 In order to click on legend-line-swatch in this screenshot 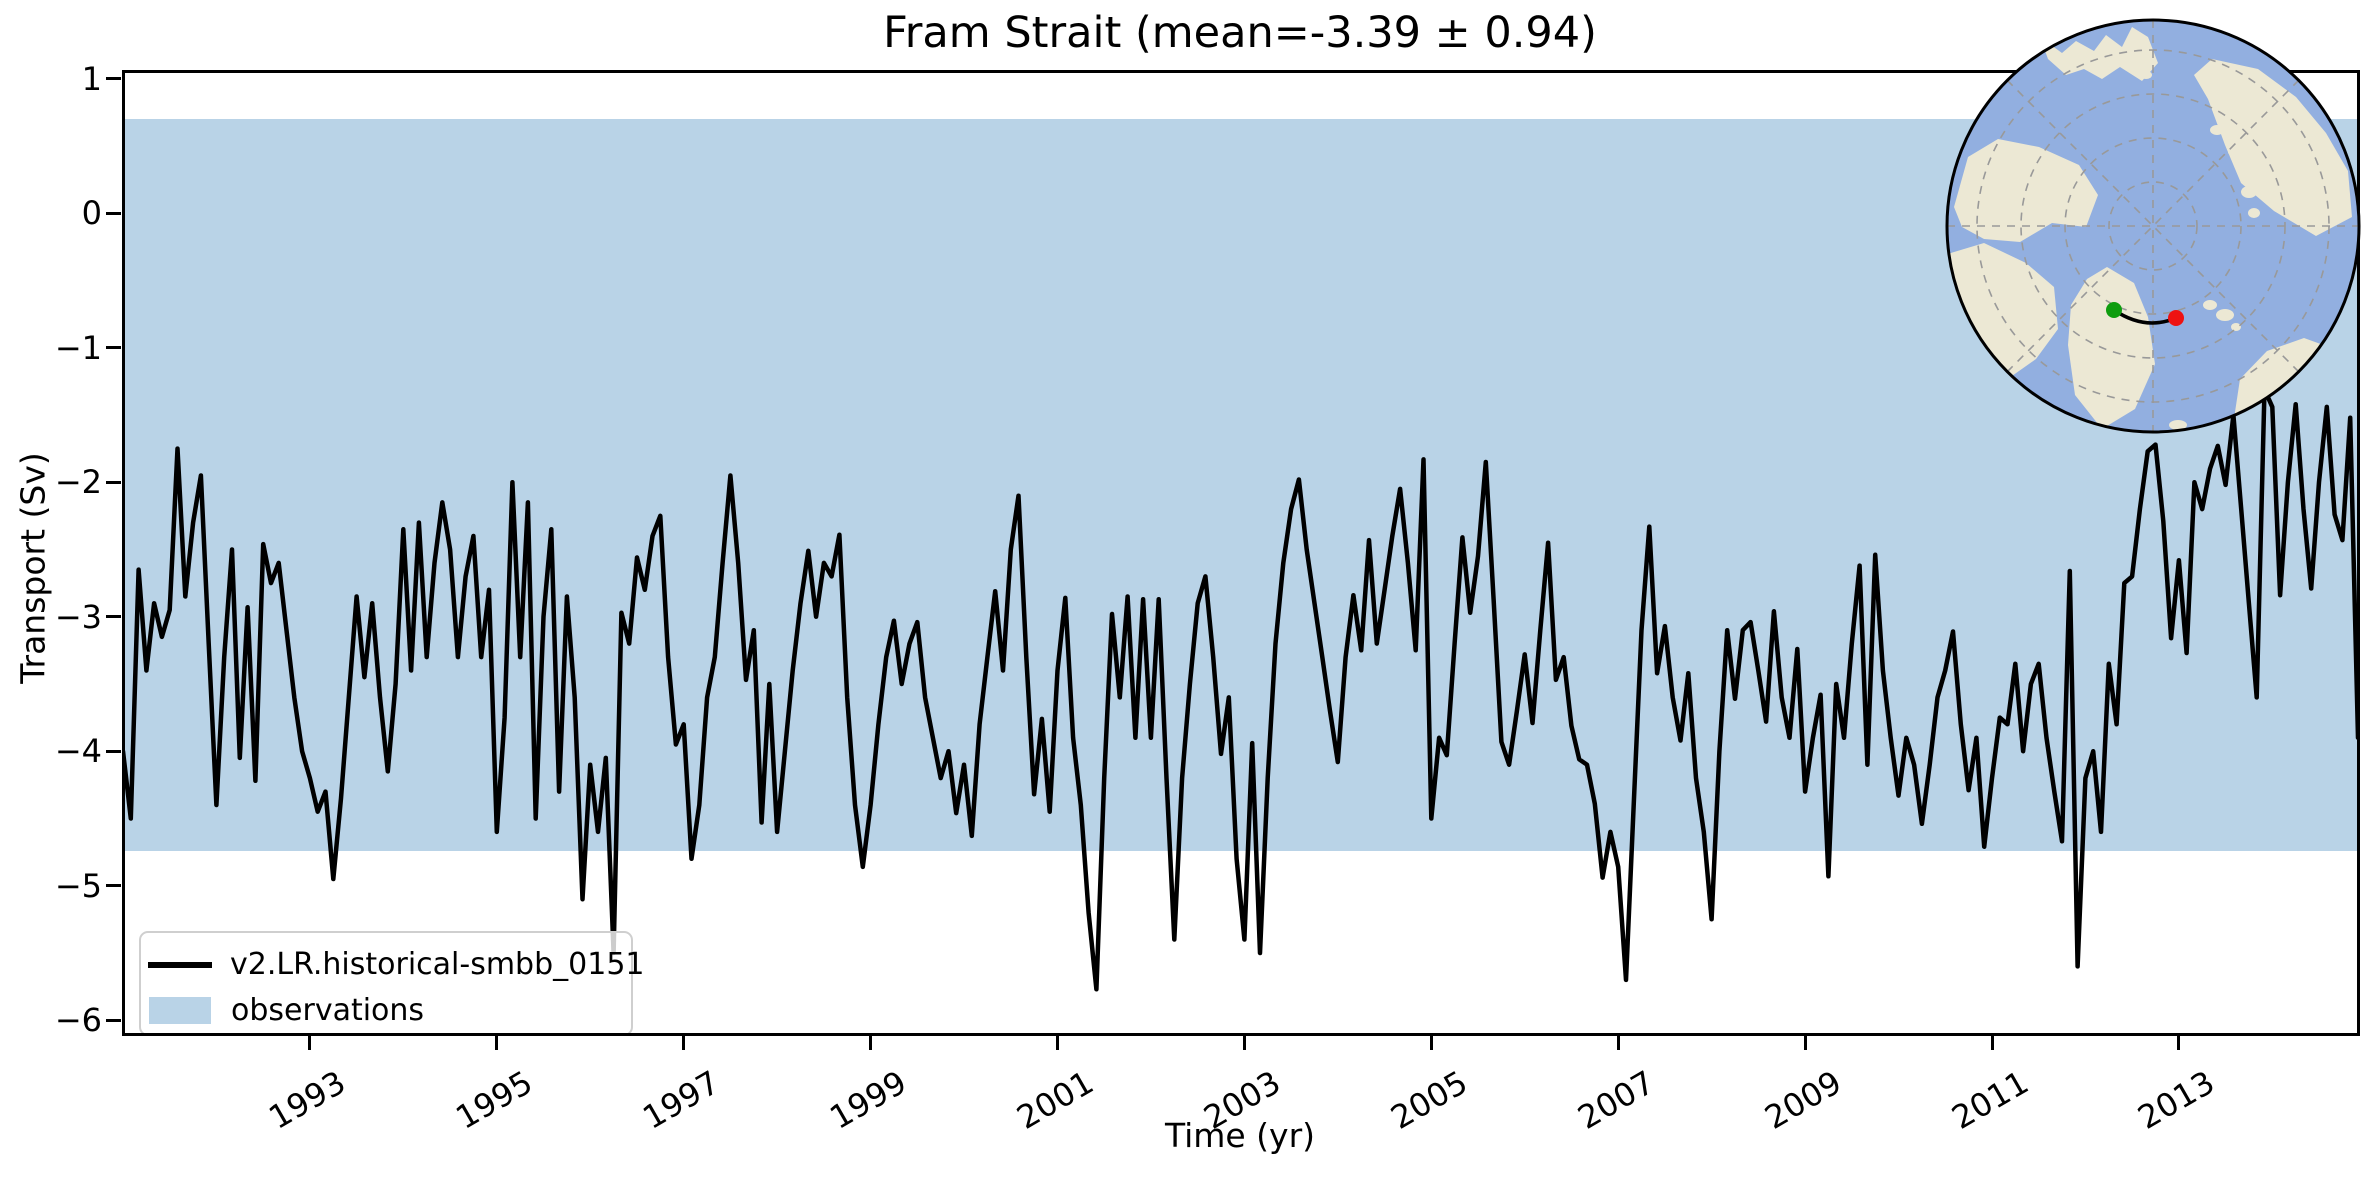, I will do `click(180, 964)`.